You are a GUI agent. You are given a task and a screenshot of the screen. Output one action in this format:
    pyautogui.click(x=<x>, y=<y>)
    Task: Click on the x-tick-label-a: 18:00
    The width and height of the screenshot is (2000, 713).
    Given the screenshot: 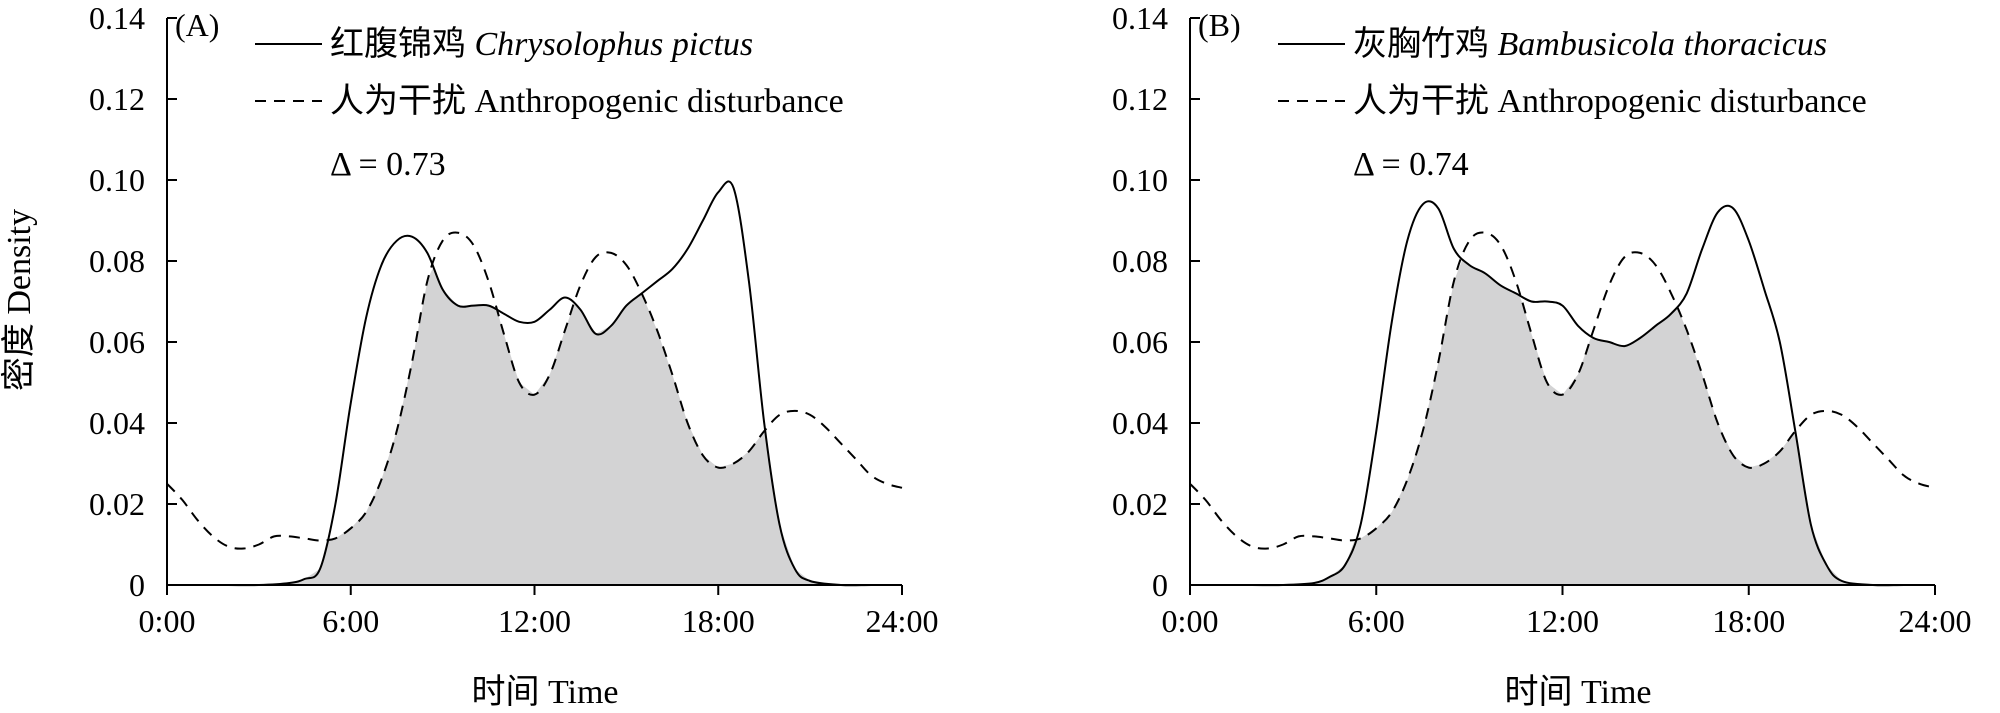 What is the action you would take?
    pyautogui.click(x=718, y=621)
    